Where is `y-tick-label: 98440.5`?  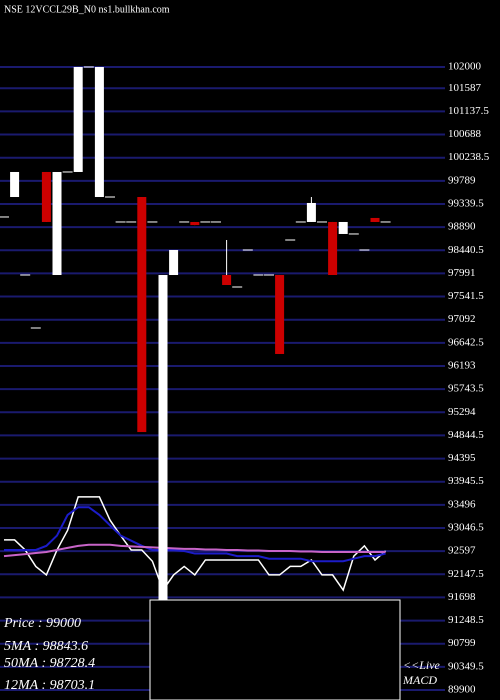
y-tick-label: 98440.5 is located at coordinates (466, 250).